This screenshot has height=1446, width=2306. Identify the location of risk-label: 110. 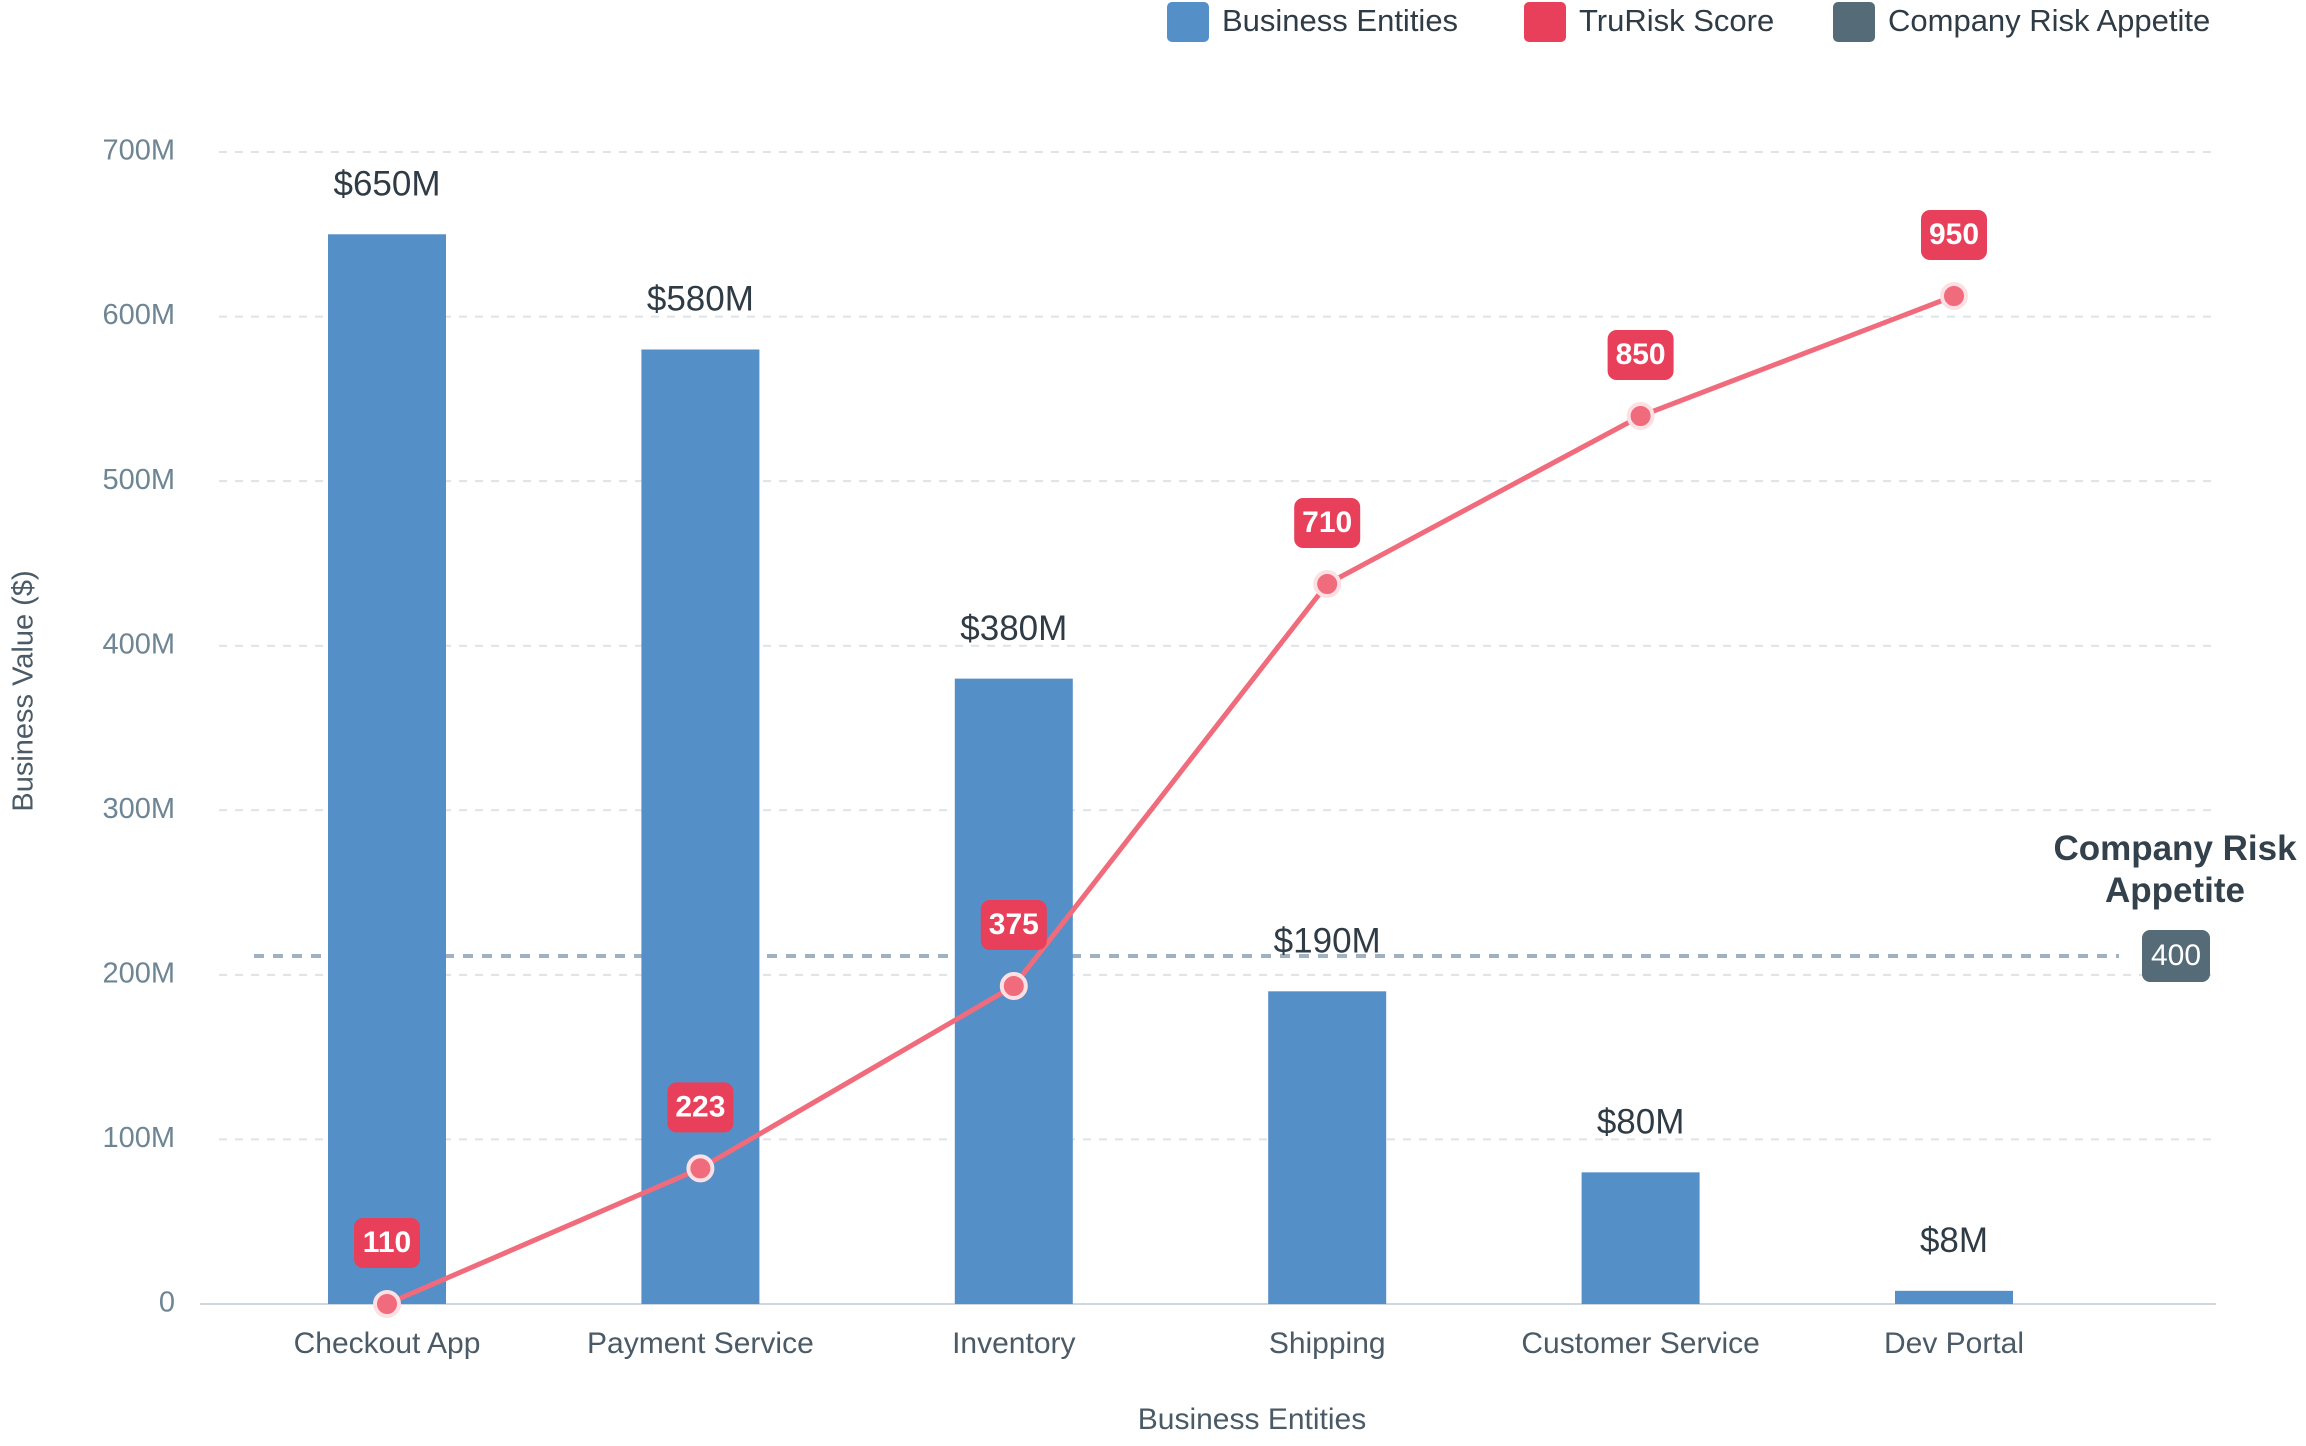
(387, 1242).